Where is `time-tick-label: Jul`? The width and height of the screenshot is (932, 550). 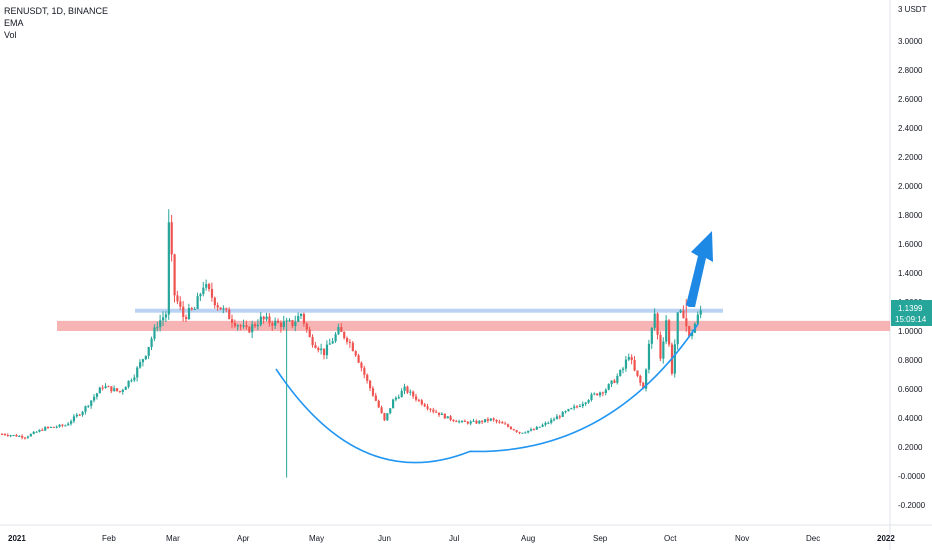
time-tick-label: Jul is located at coordinates (454, 538).